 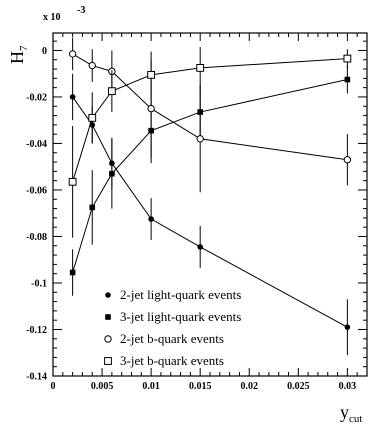 I want to click on y-axis-multiplier-exponent: -3, so click(x=81, y=10).